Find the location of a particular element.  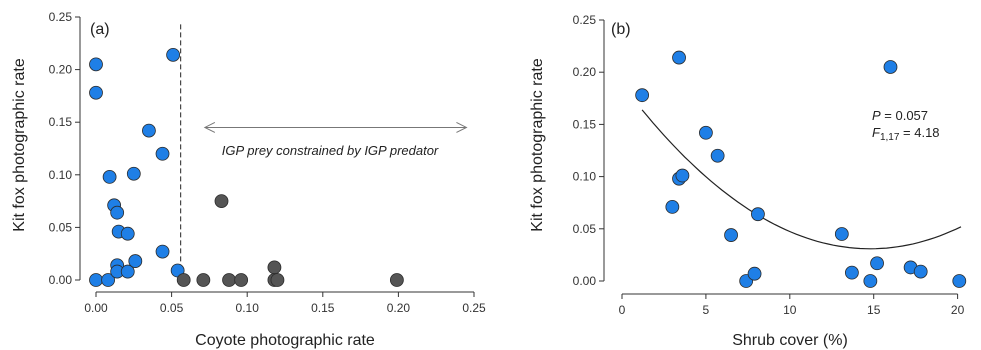

panel-a-x-tick-label: 0.25 is located at coordinates (474, 308).